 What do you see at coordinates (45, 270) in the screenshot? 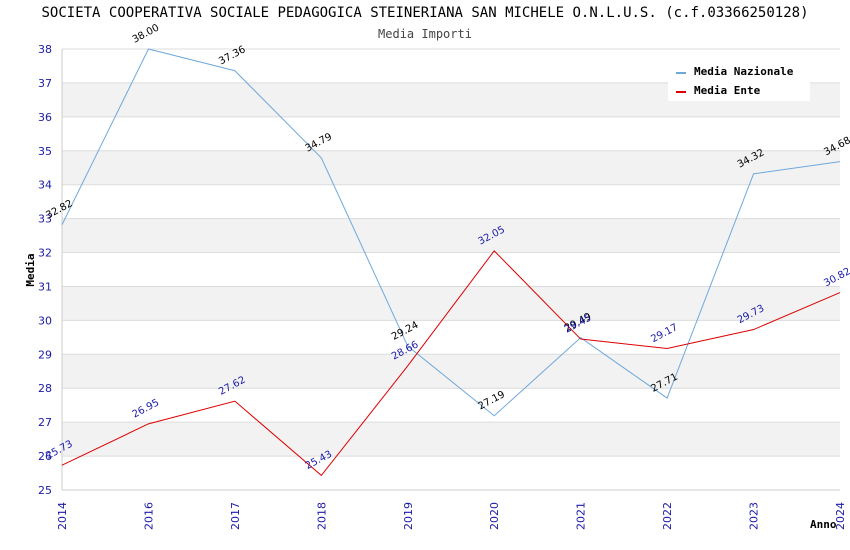
I see `y-tick-labels: 25 26 27 28 29 30 31 32 33 34 35 36 37 38` at bounding box center [45, 270].